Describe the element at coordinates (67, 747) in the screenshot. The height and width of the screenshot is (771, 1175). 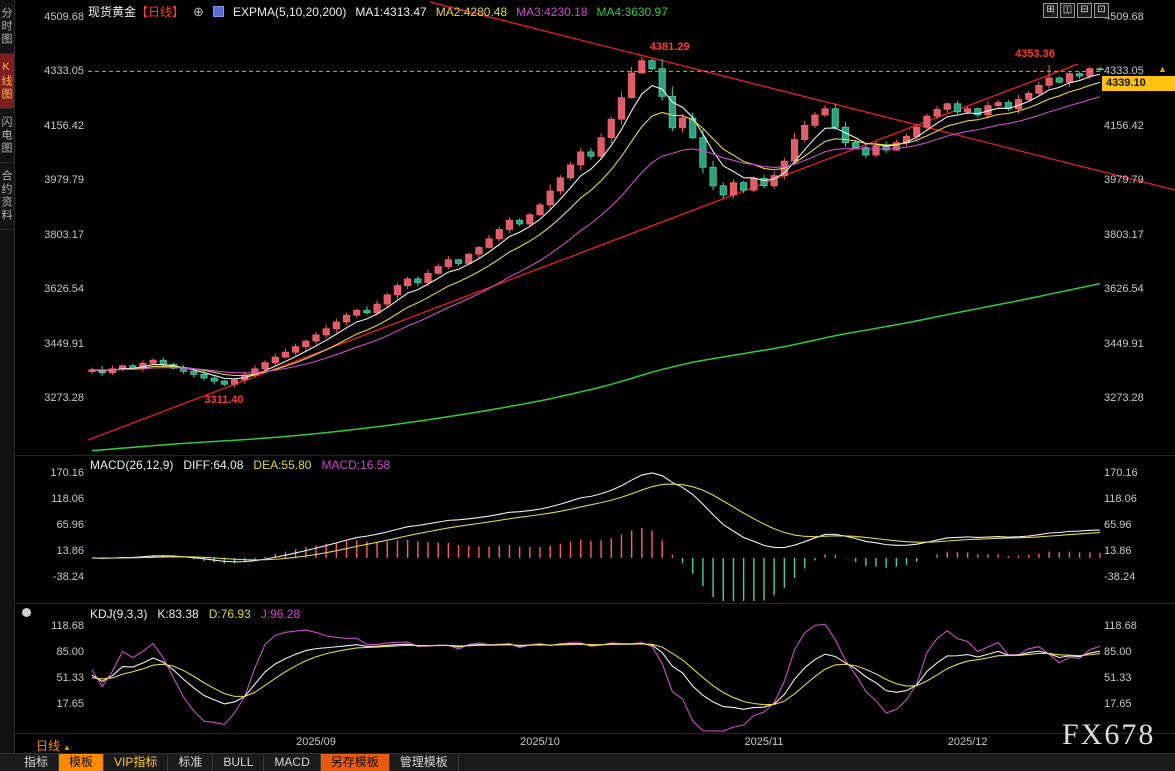
I see `dropdown-arrow-icon: ▲` at that location.